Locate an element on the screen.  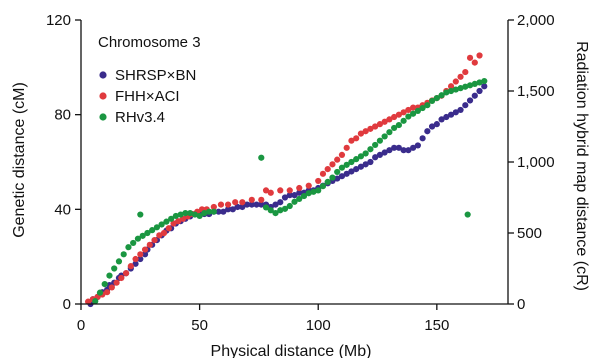
y-tick-label: 120 is located at coordinates (58, 20).